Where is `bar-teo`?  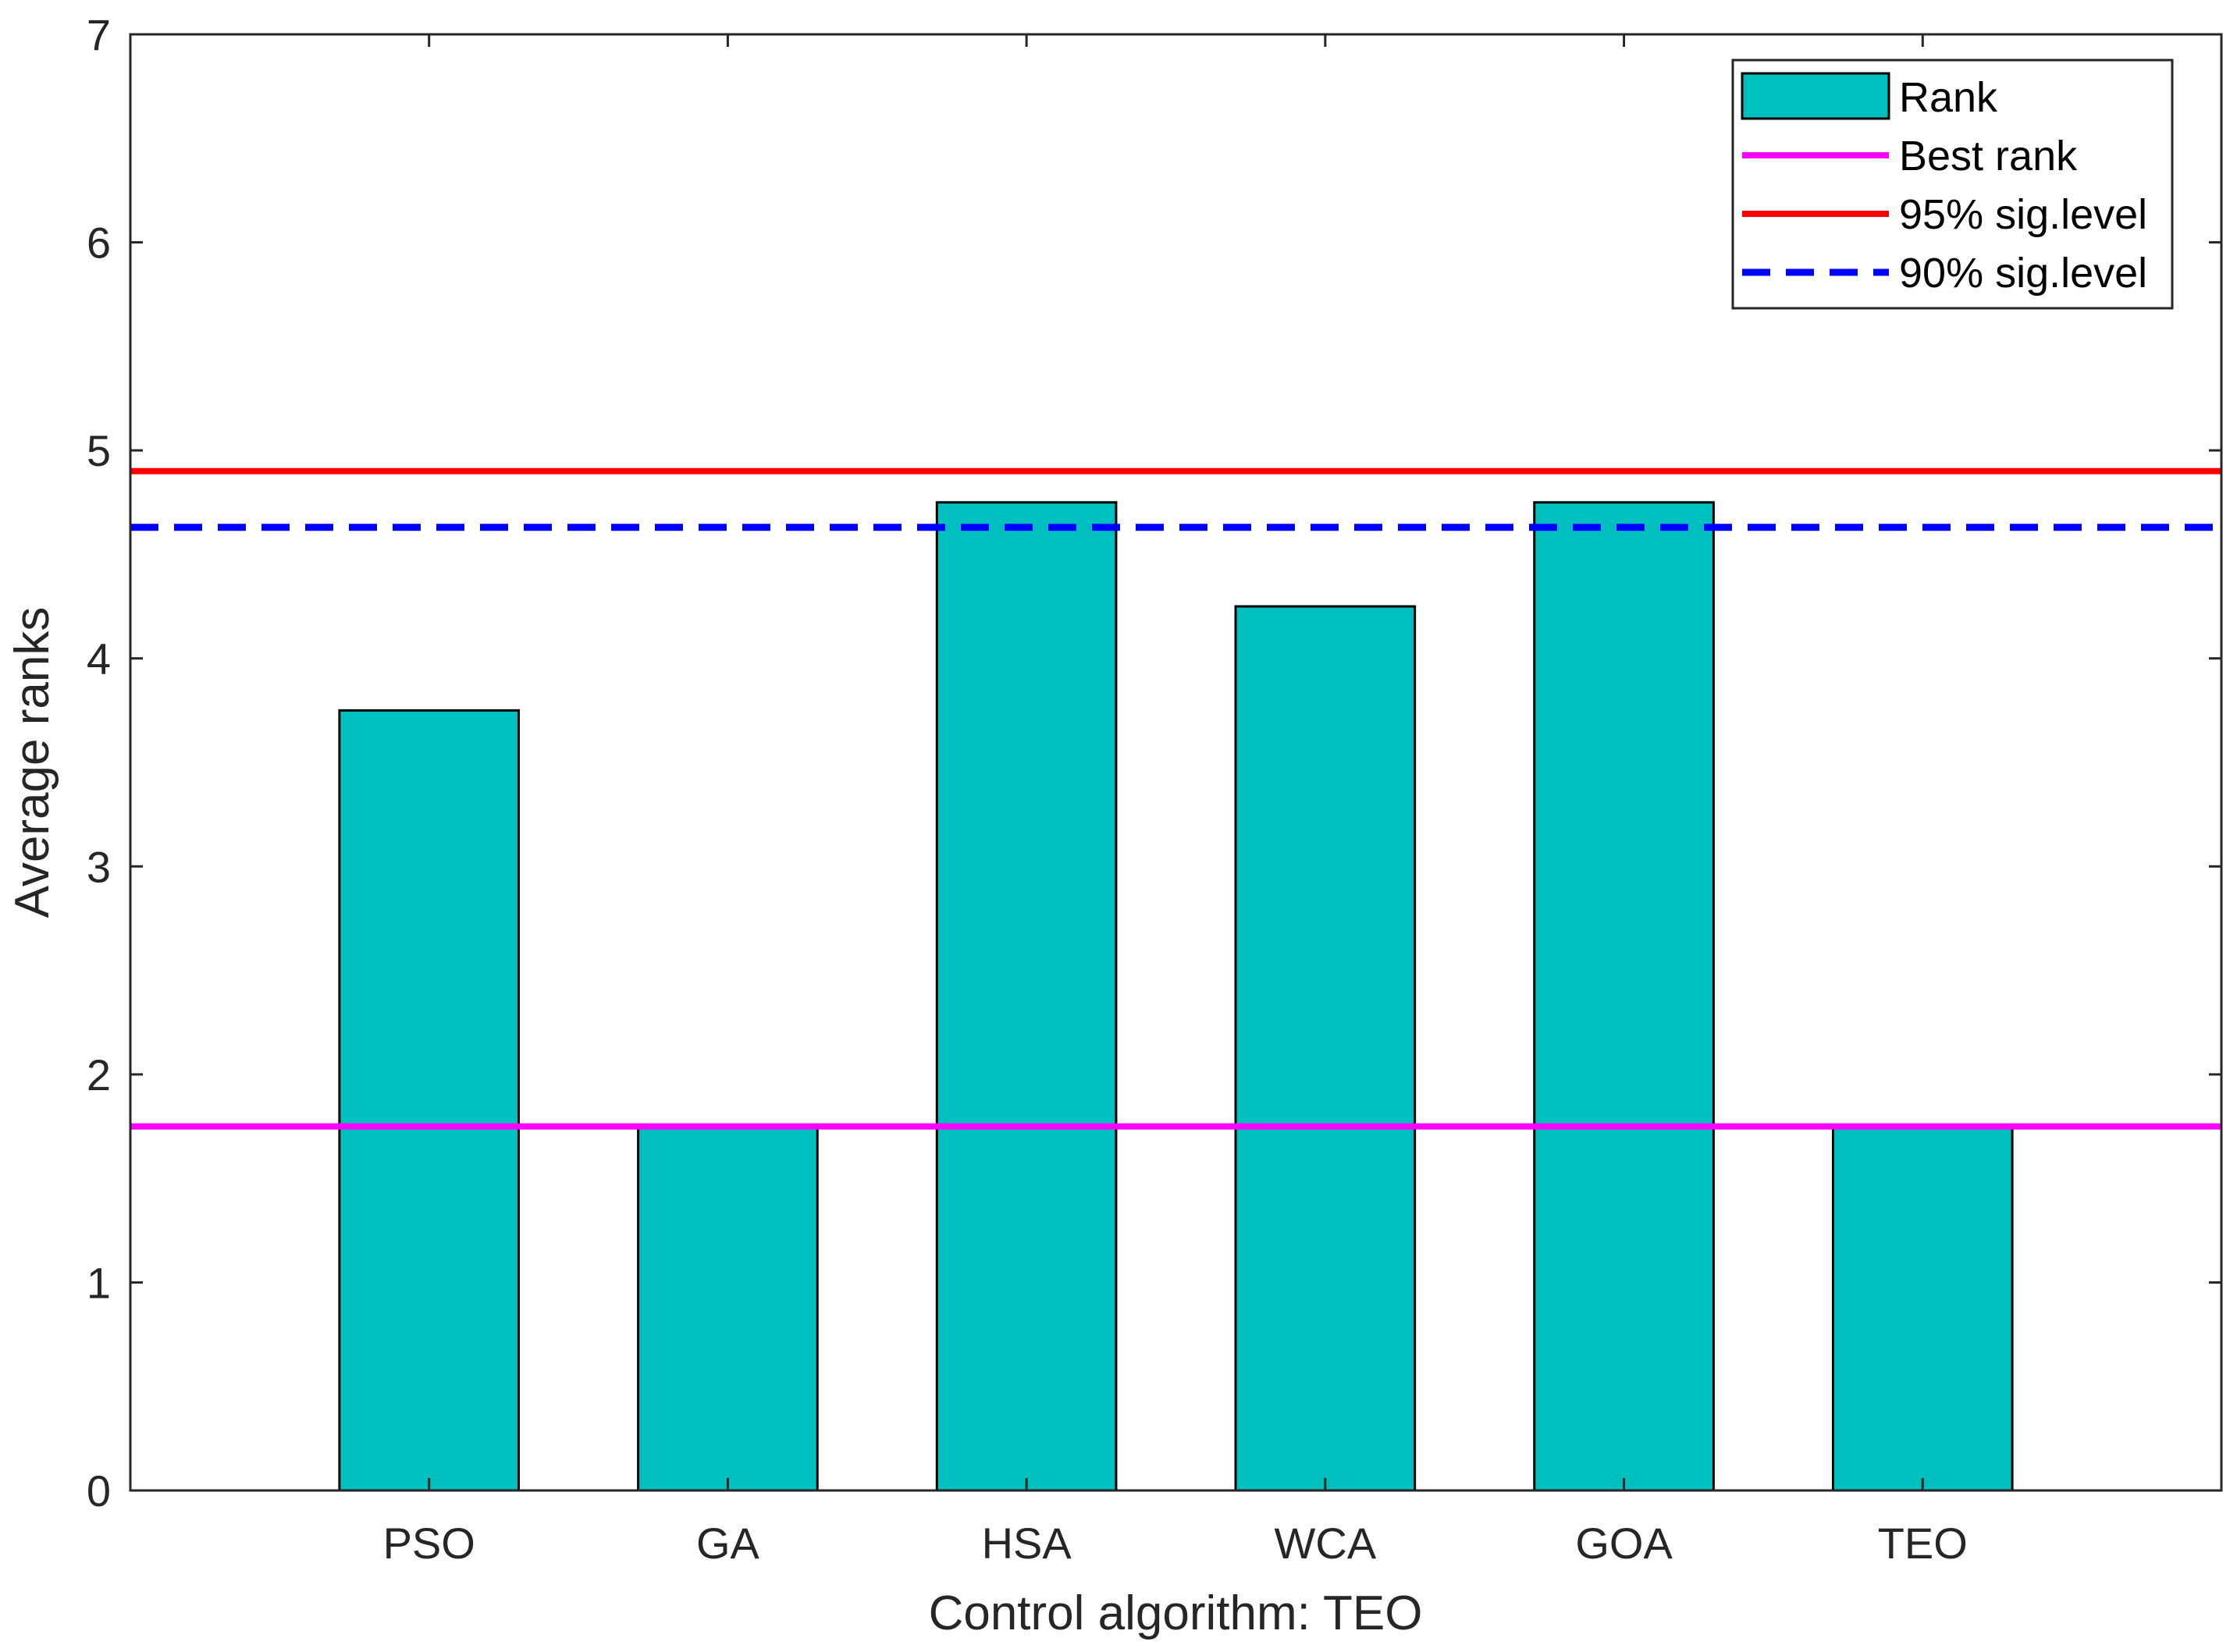 bar-teo is located at coordinates (1922, 1309).